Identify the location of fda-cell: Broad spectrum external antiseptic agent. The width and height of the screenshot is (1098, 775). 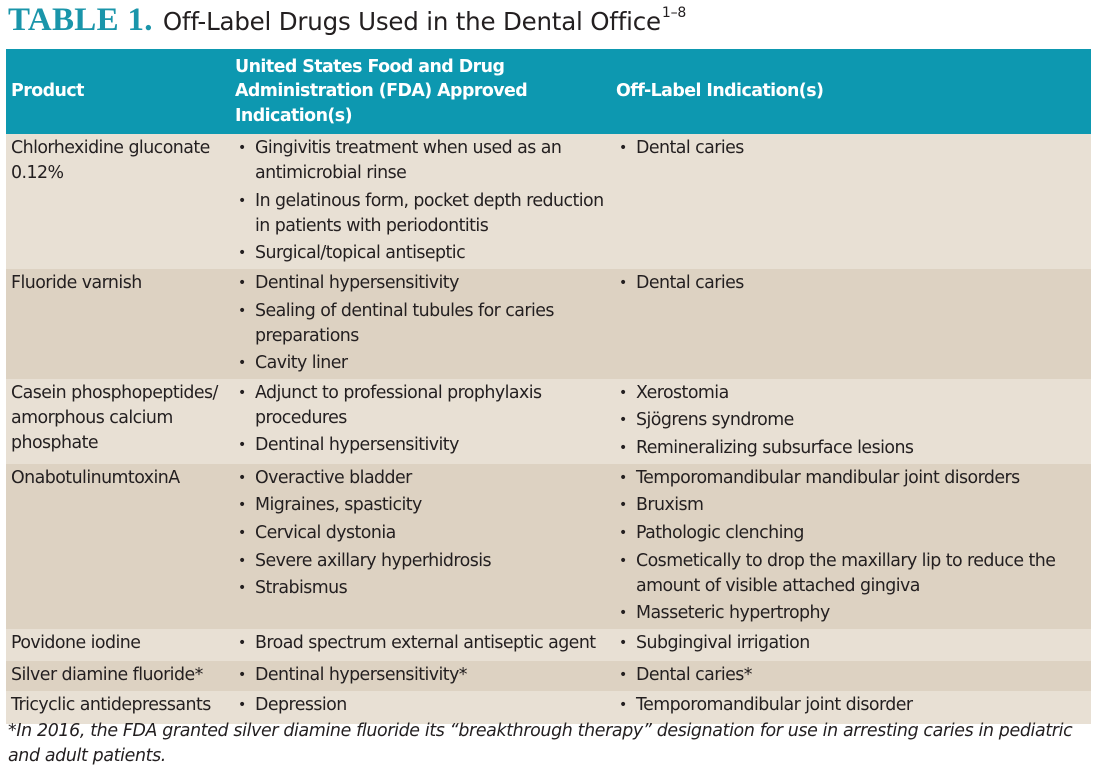
(421, 644).